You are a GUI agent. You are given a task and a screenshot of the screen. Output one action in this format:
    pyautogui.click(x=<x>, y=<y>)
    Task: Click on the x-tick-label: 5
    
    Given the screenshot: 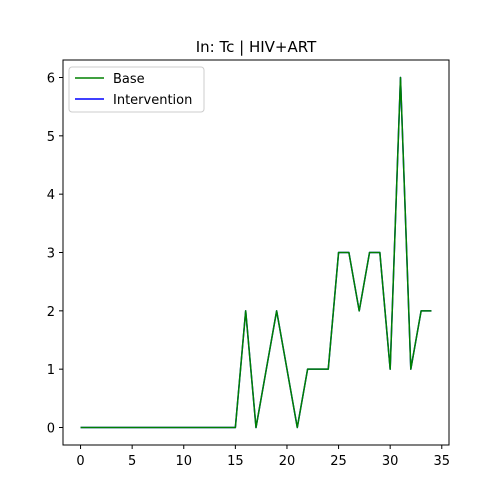 What is the action you would take?
    pyautogui.click(x=132, y=461)
    